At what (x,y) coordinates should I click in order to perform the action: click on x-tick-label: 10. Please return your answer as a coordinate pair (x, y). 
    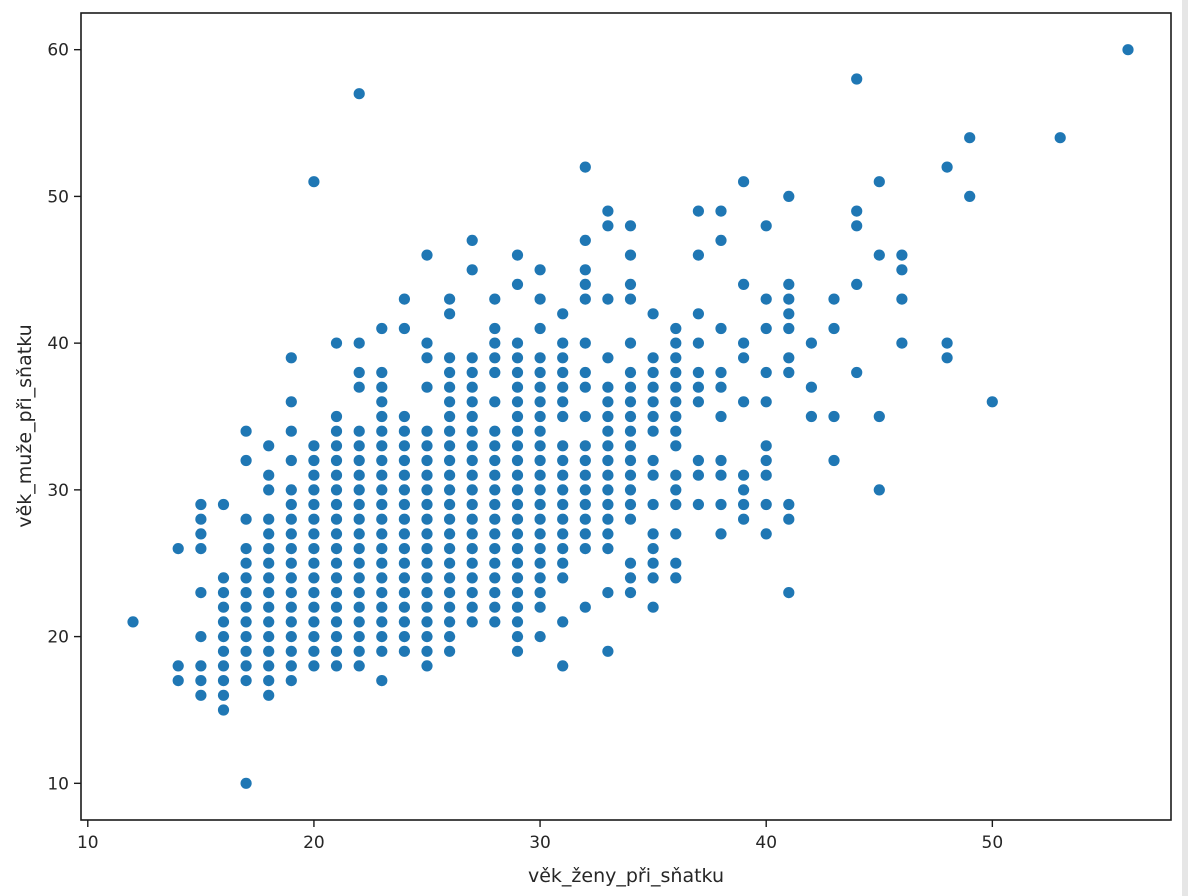
    Looking at the image, I should click on (88, 843).